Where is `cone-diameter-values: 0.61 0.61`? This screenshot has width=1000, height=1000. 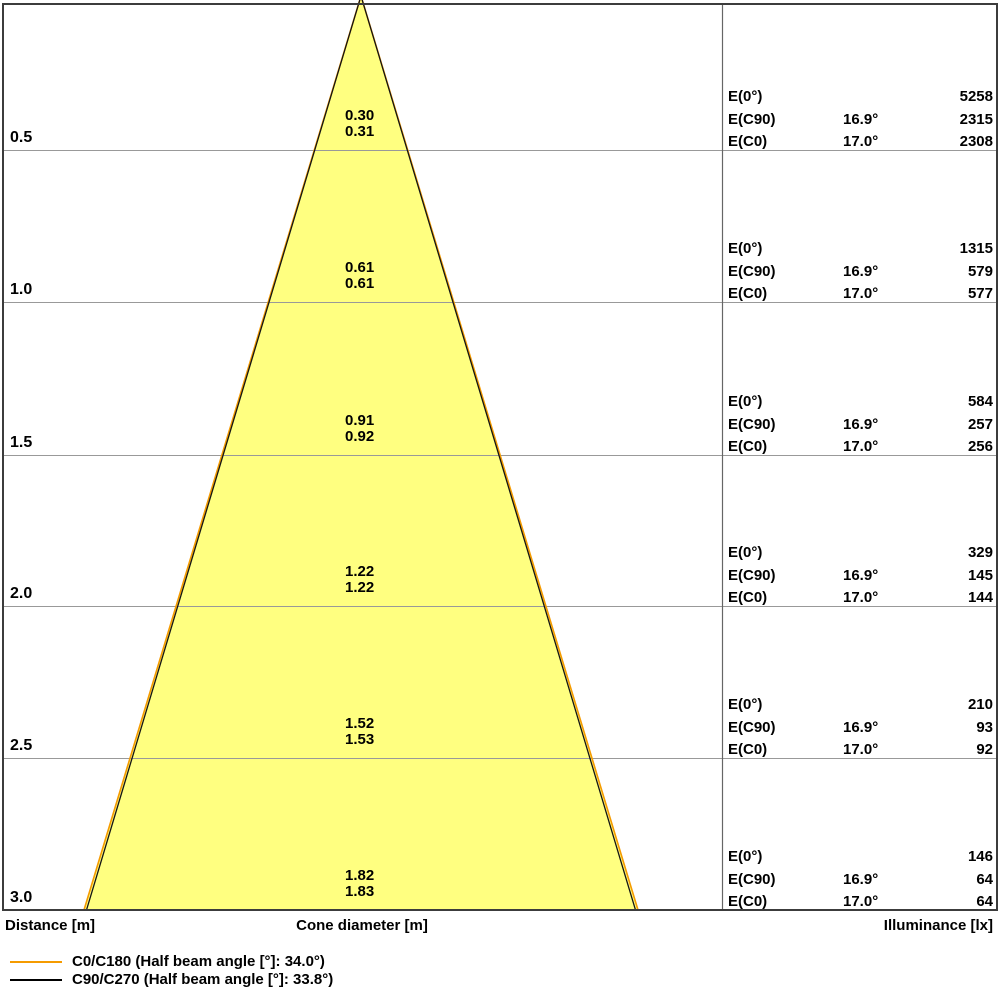
cone-diameter-values: 0.61 0.61 is located at coordinates (359, 275).